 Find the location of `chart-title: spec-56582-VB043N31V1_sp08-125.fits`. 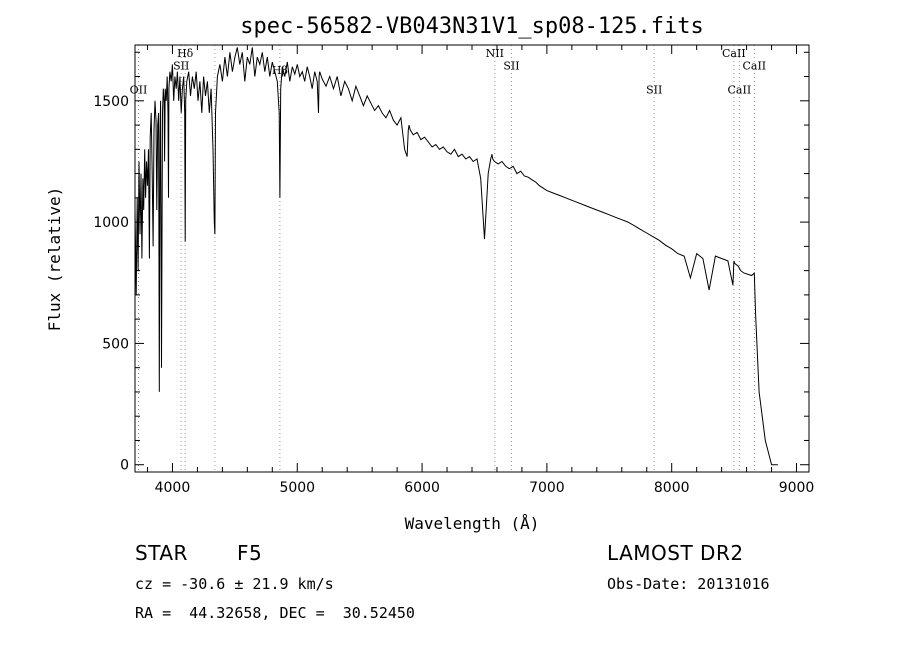

chart-title: spec-56582-VB043N31V1_sp08-125.fits is located at coordinates (472, 26).